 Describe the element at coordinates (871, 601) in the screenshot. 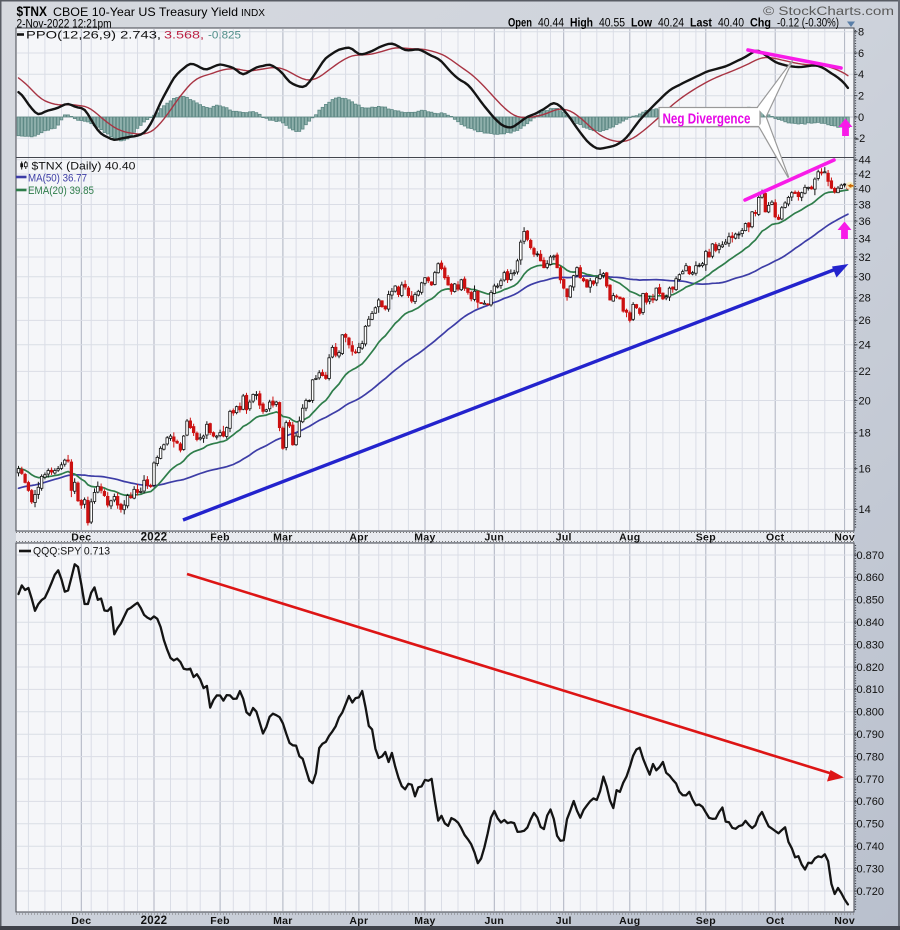

I see `svg-text: 0.850` at that location.